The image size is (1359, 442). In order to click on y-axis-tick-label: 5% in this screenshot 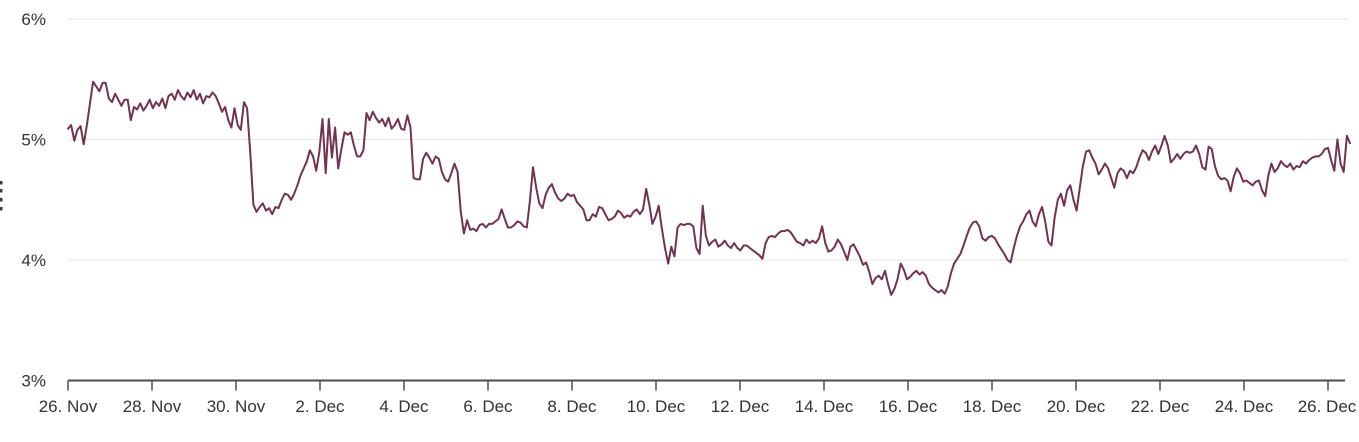, I will do `click(33, 140)`.